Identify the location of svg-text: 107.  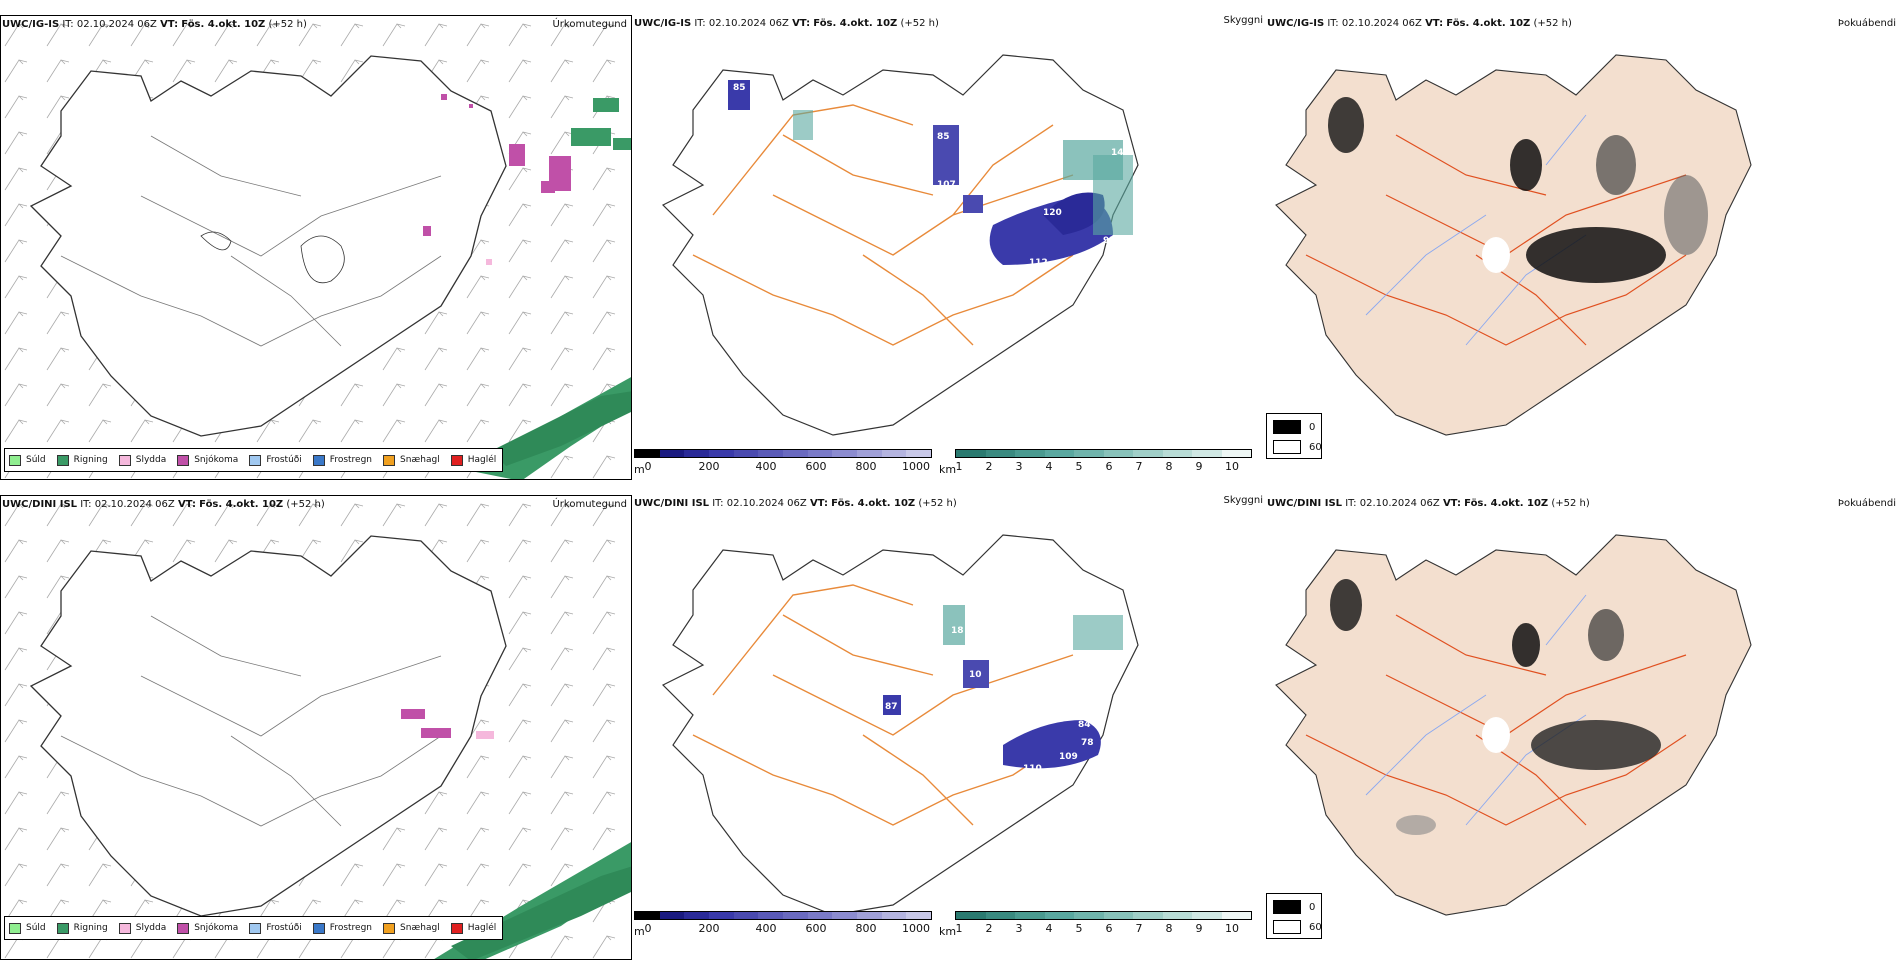
(946, 185).